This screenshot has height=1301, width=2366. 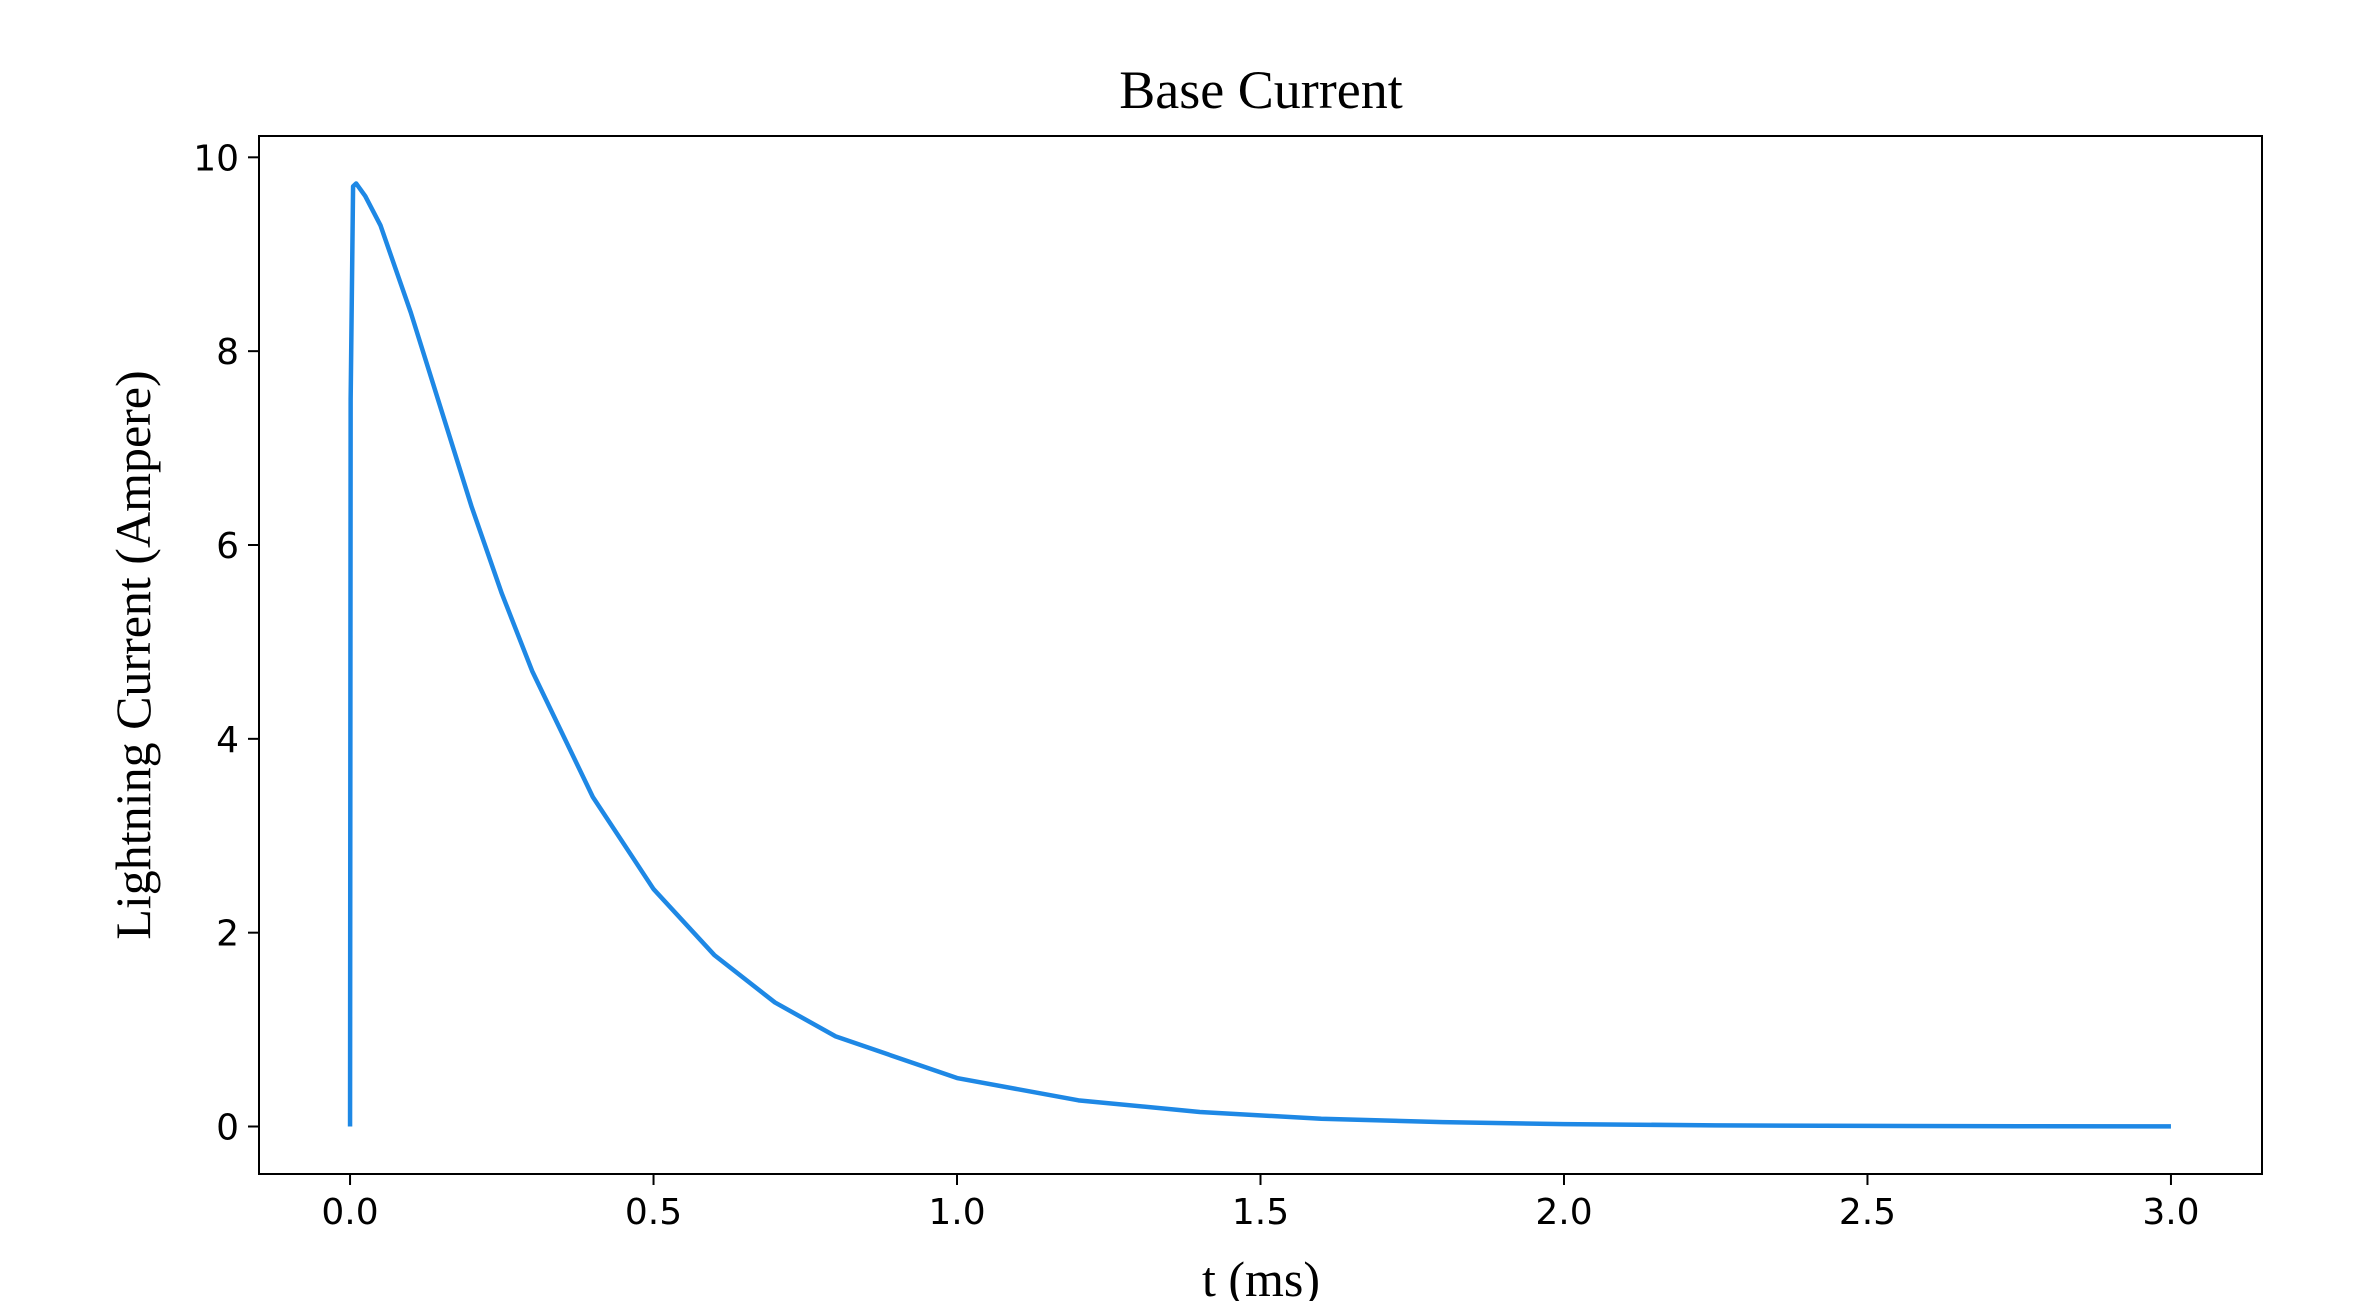 I want to click on x-tick-label: 1.5, so click(x=1260, y=1212).